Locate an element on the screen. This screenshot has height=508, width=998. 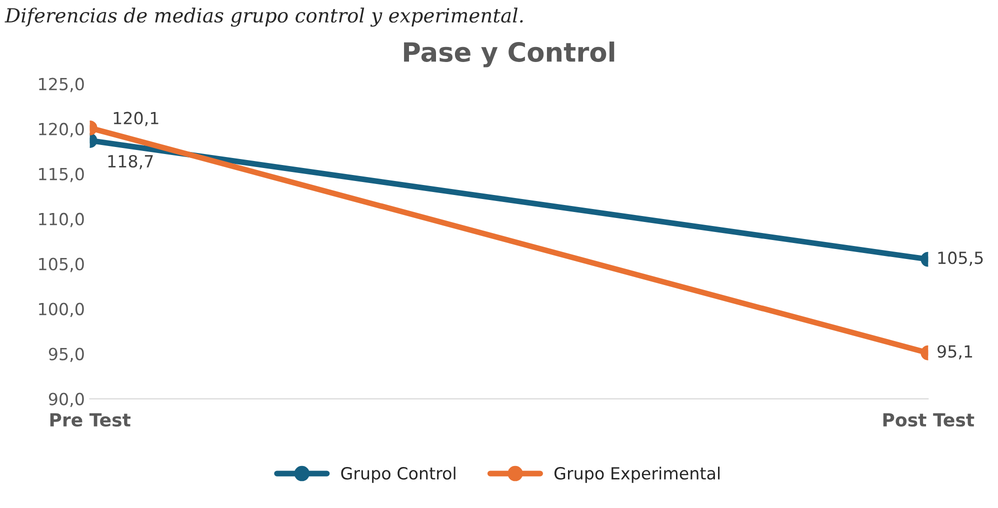
y-tick-label: 110,0 is located at coordinates (61, 220).